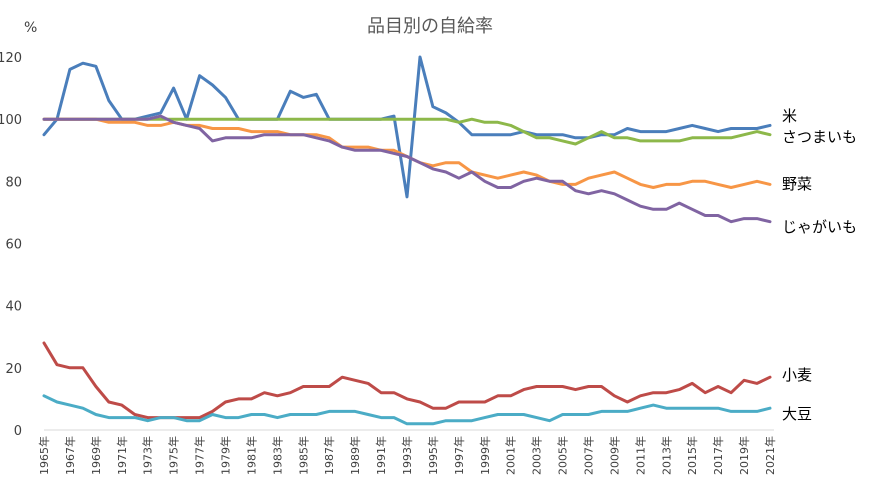 The width and height of the screenshot is (886, 496). Describe the element at coordinates (122, 455) in the screenshot. I see `x-tick-label: 1971年` at that location.